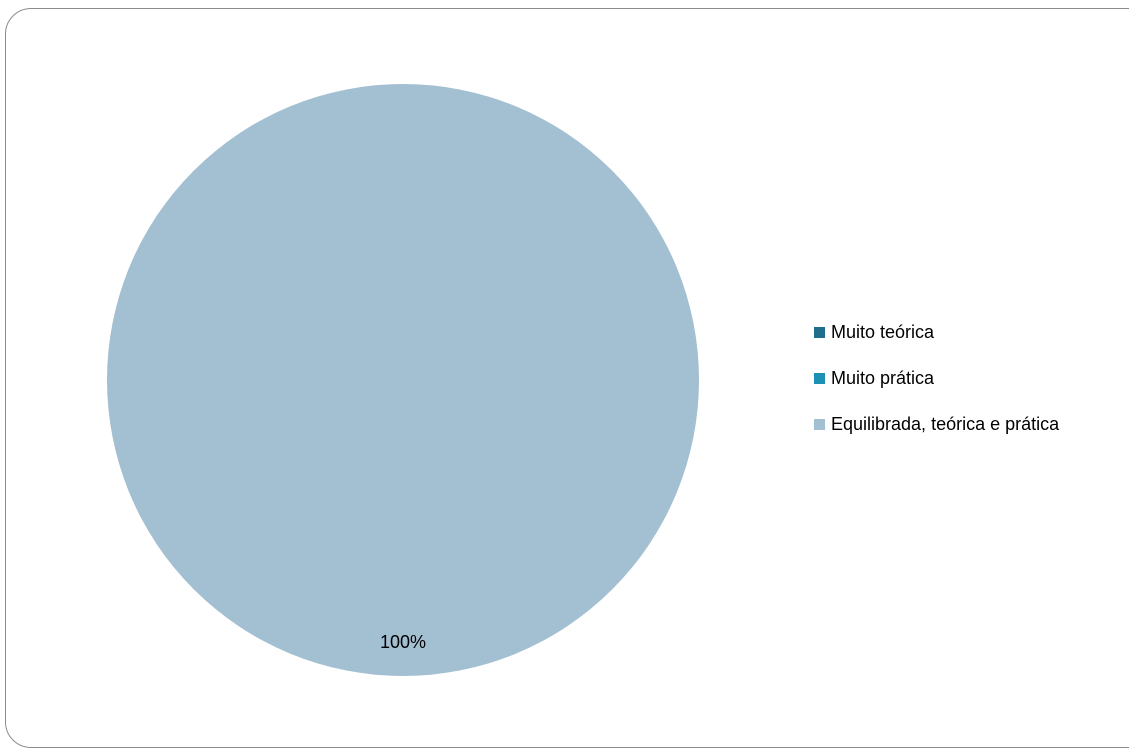 This screenshot has height=748, width=1129. I want to click on legend-item-equilibrada: Equilibrada, teórica e prática, so click(970, 424).